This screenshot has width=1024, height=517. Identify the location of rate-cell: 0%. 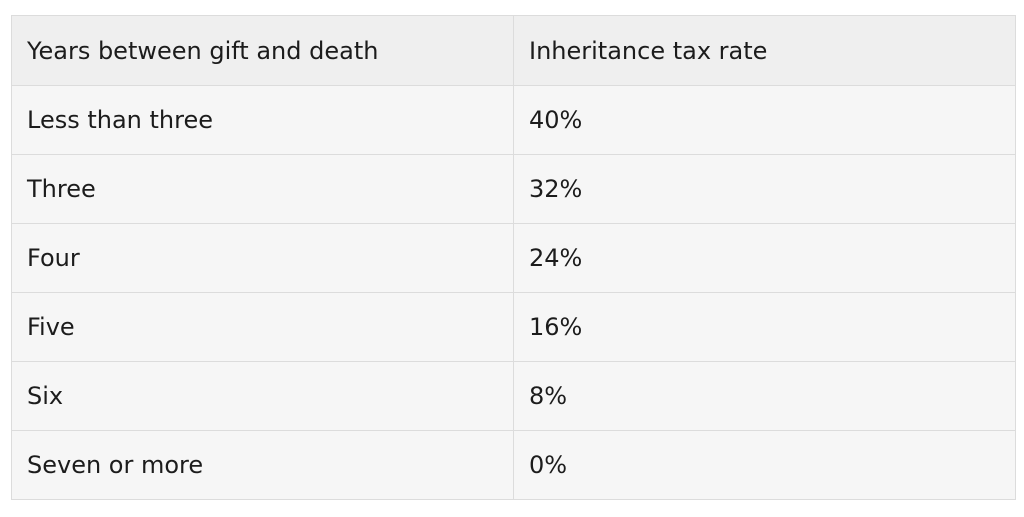
(764, 465).